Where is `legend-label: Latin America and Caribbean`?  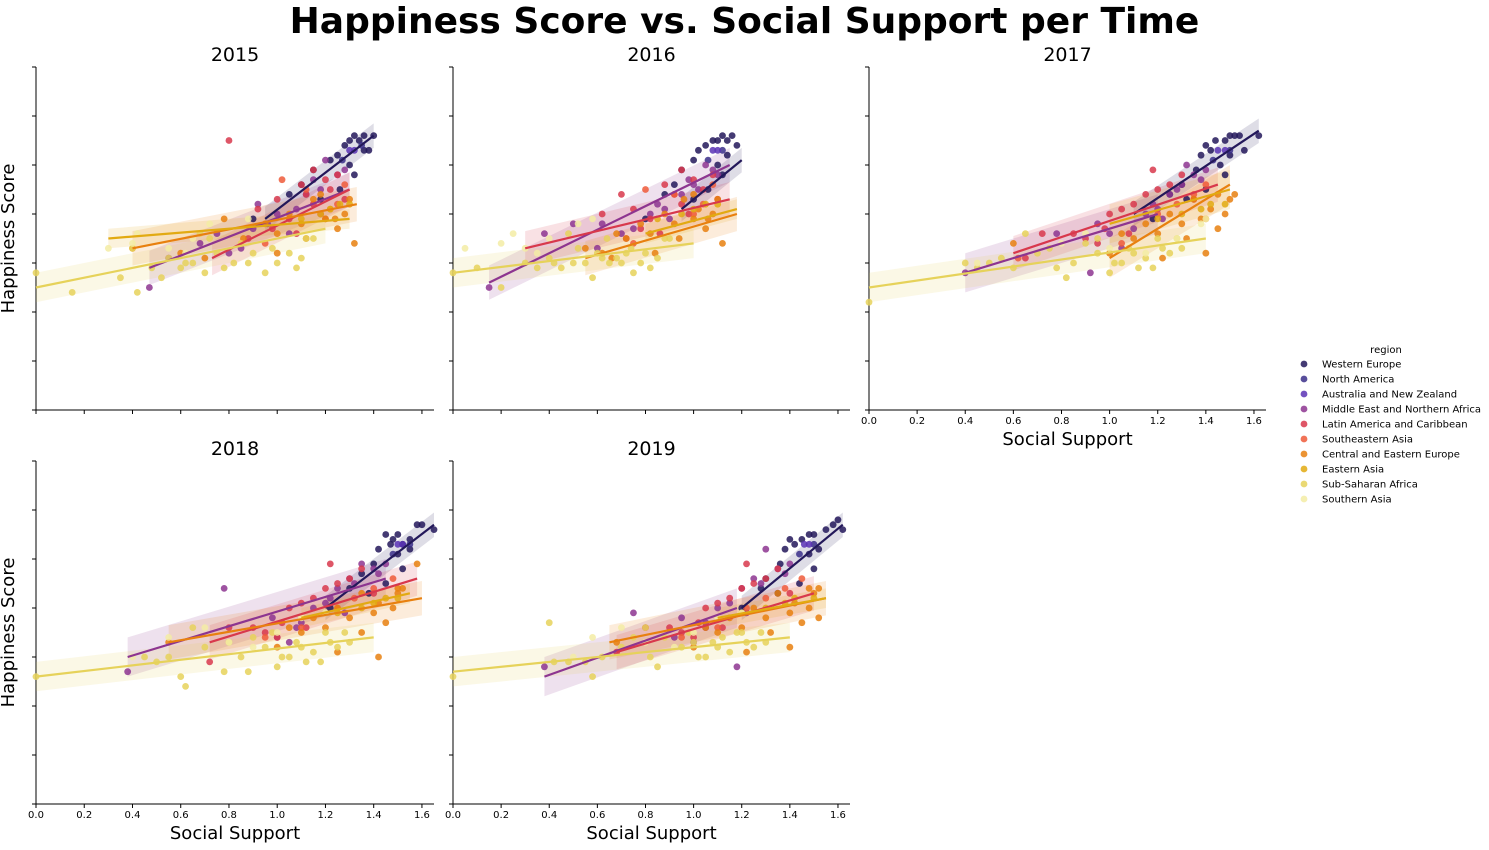 legend-label: Latin America and Caribbean is located at coordinates (1395, 425).